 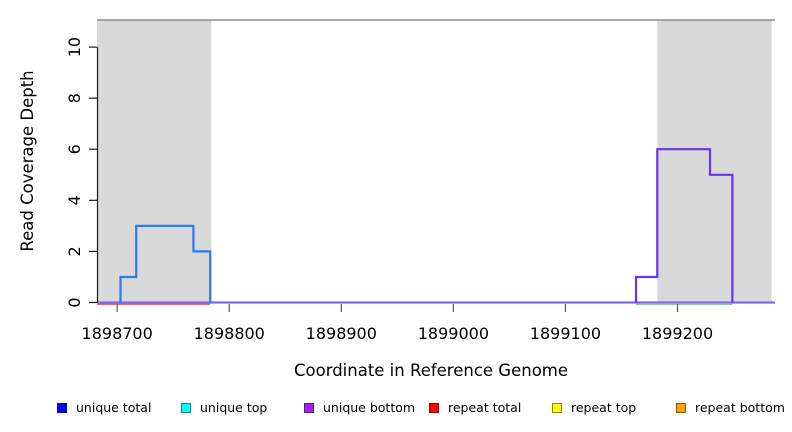 I want to click on x-tick-label: 1899000, so click(x=453, y=333).